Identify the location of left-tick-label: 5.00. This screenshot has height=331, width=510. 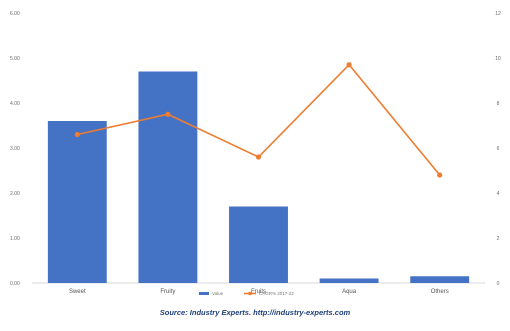
(15, 59).